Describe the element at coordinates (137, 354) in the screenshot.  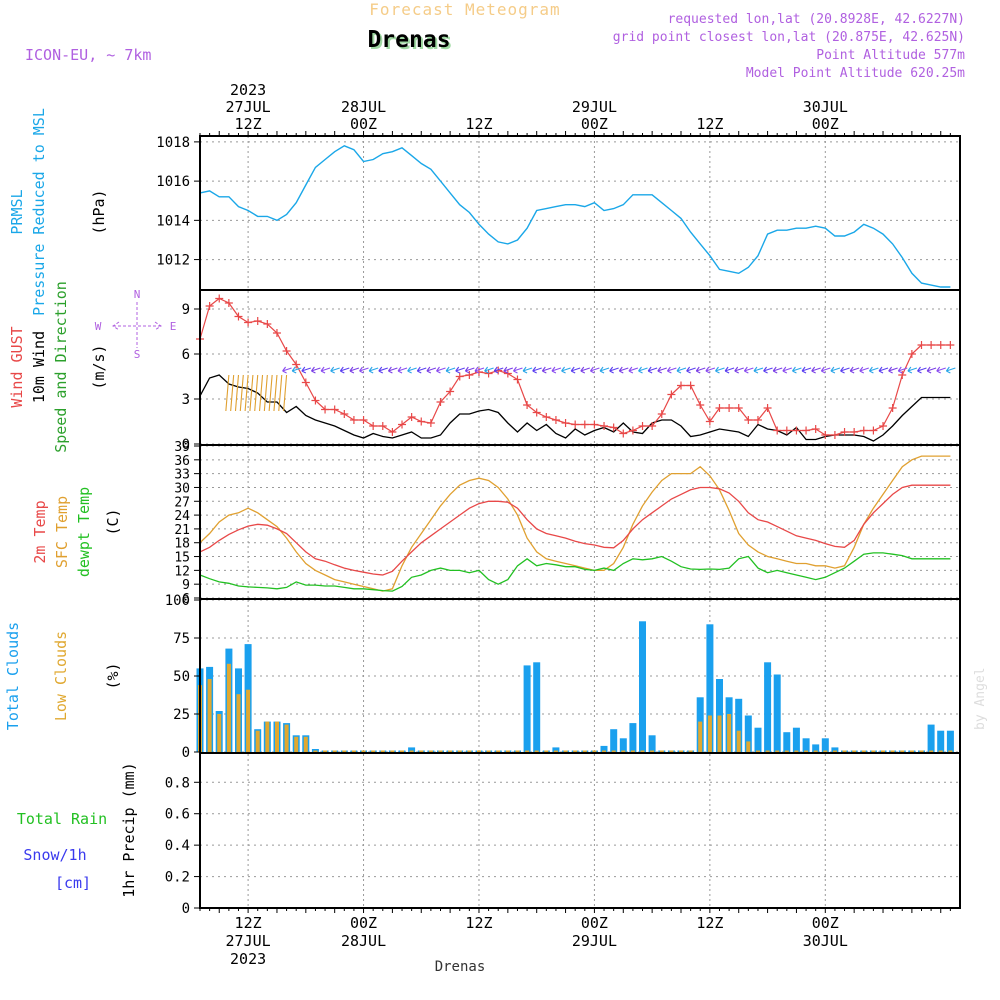
I see `compass-s-label: S` at that location.